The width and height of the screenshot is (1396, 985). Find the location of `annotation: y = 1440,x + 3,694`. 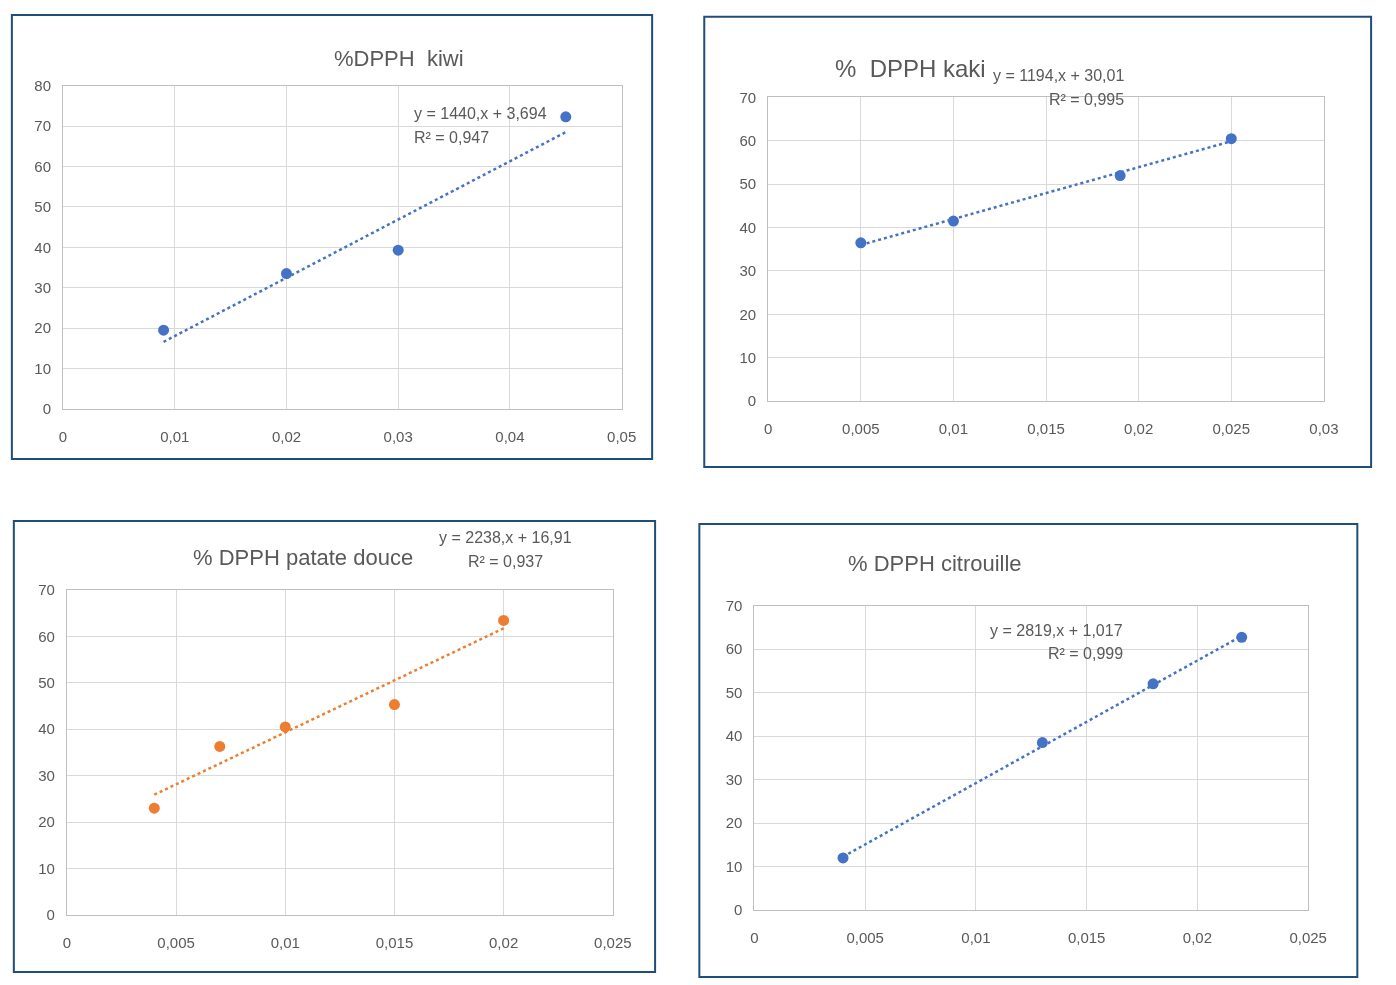

annotation: y = 1440,x + 3,694 is located at coordinates (480, 113).